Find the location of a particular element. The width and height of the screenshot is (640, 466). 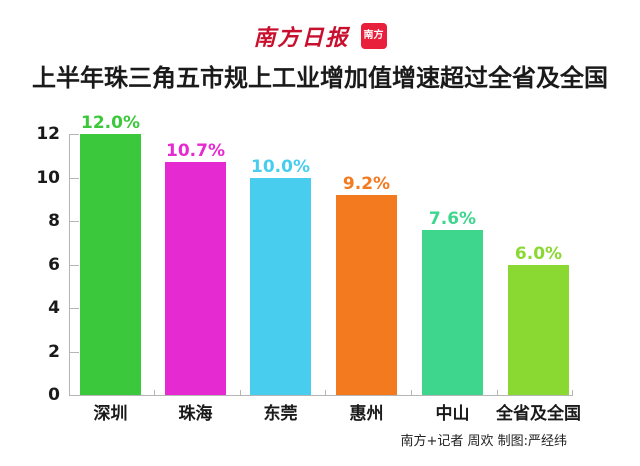

brand-logo: 南方日报 南方+ is located at coordinates (320, 43).